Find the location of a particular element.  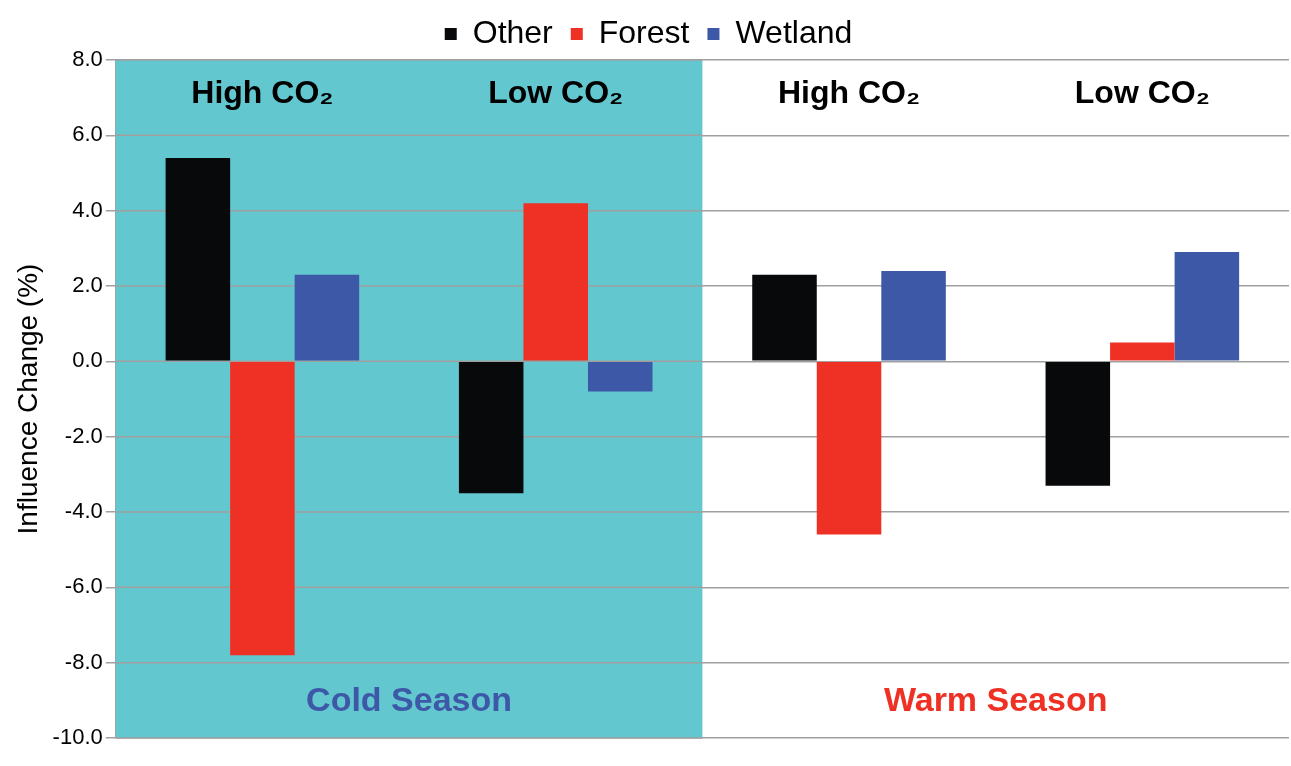

annotation: Warm Season is located at coordinates (995, 699).